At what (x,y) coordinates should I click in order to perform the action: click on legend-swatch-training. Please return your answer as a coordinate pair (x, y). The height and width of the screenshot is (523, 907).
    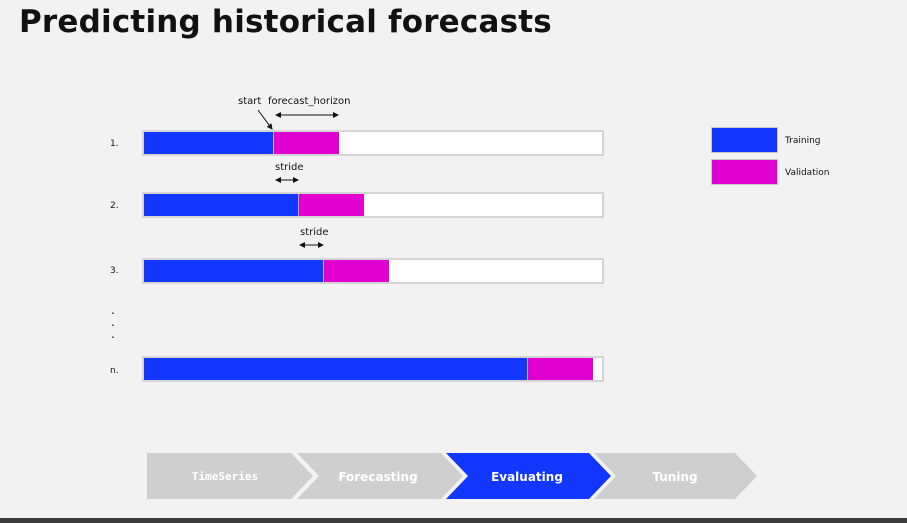
    Looking at the image, I should click on (744, 140).